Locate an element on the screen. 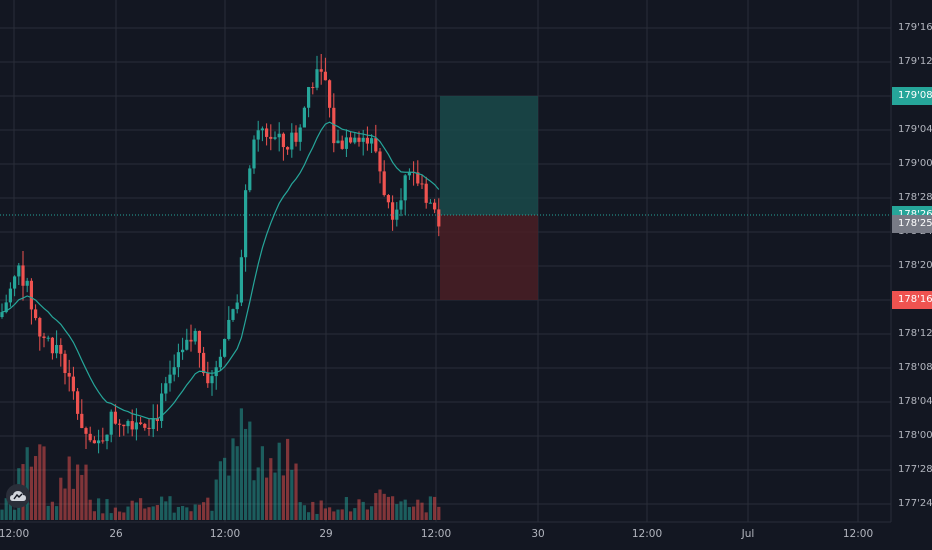 The image size is (932, 550). tradingview-cloud-icon is located at coordinates (18, 496).